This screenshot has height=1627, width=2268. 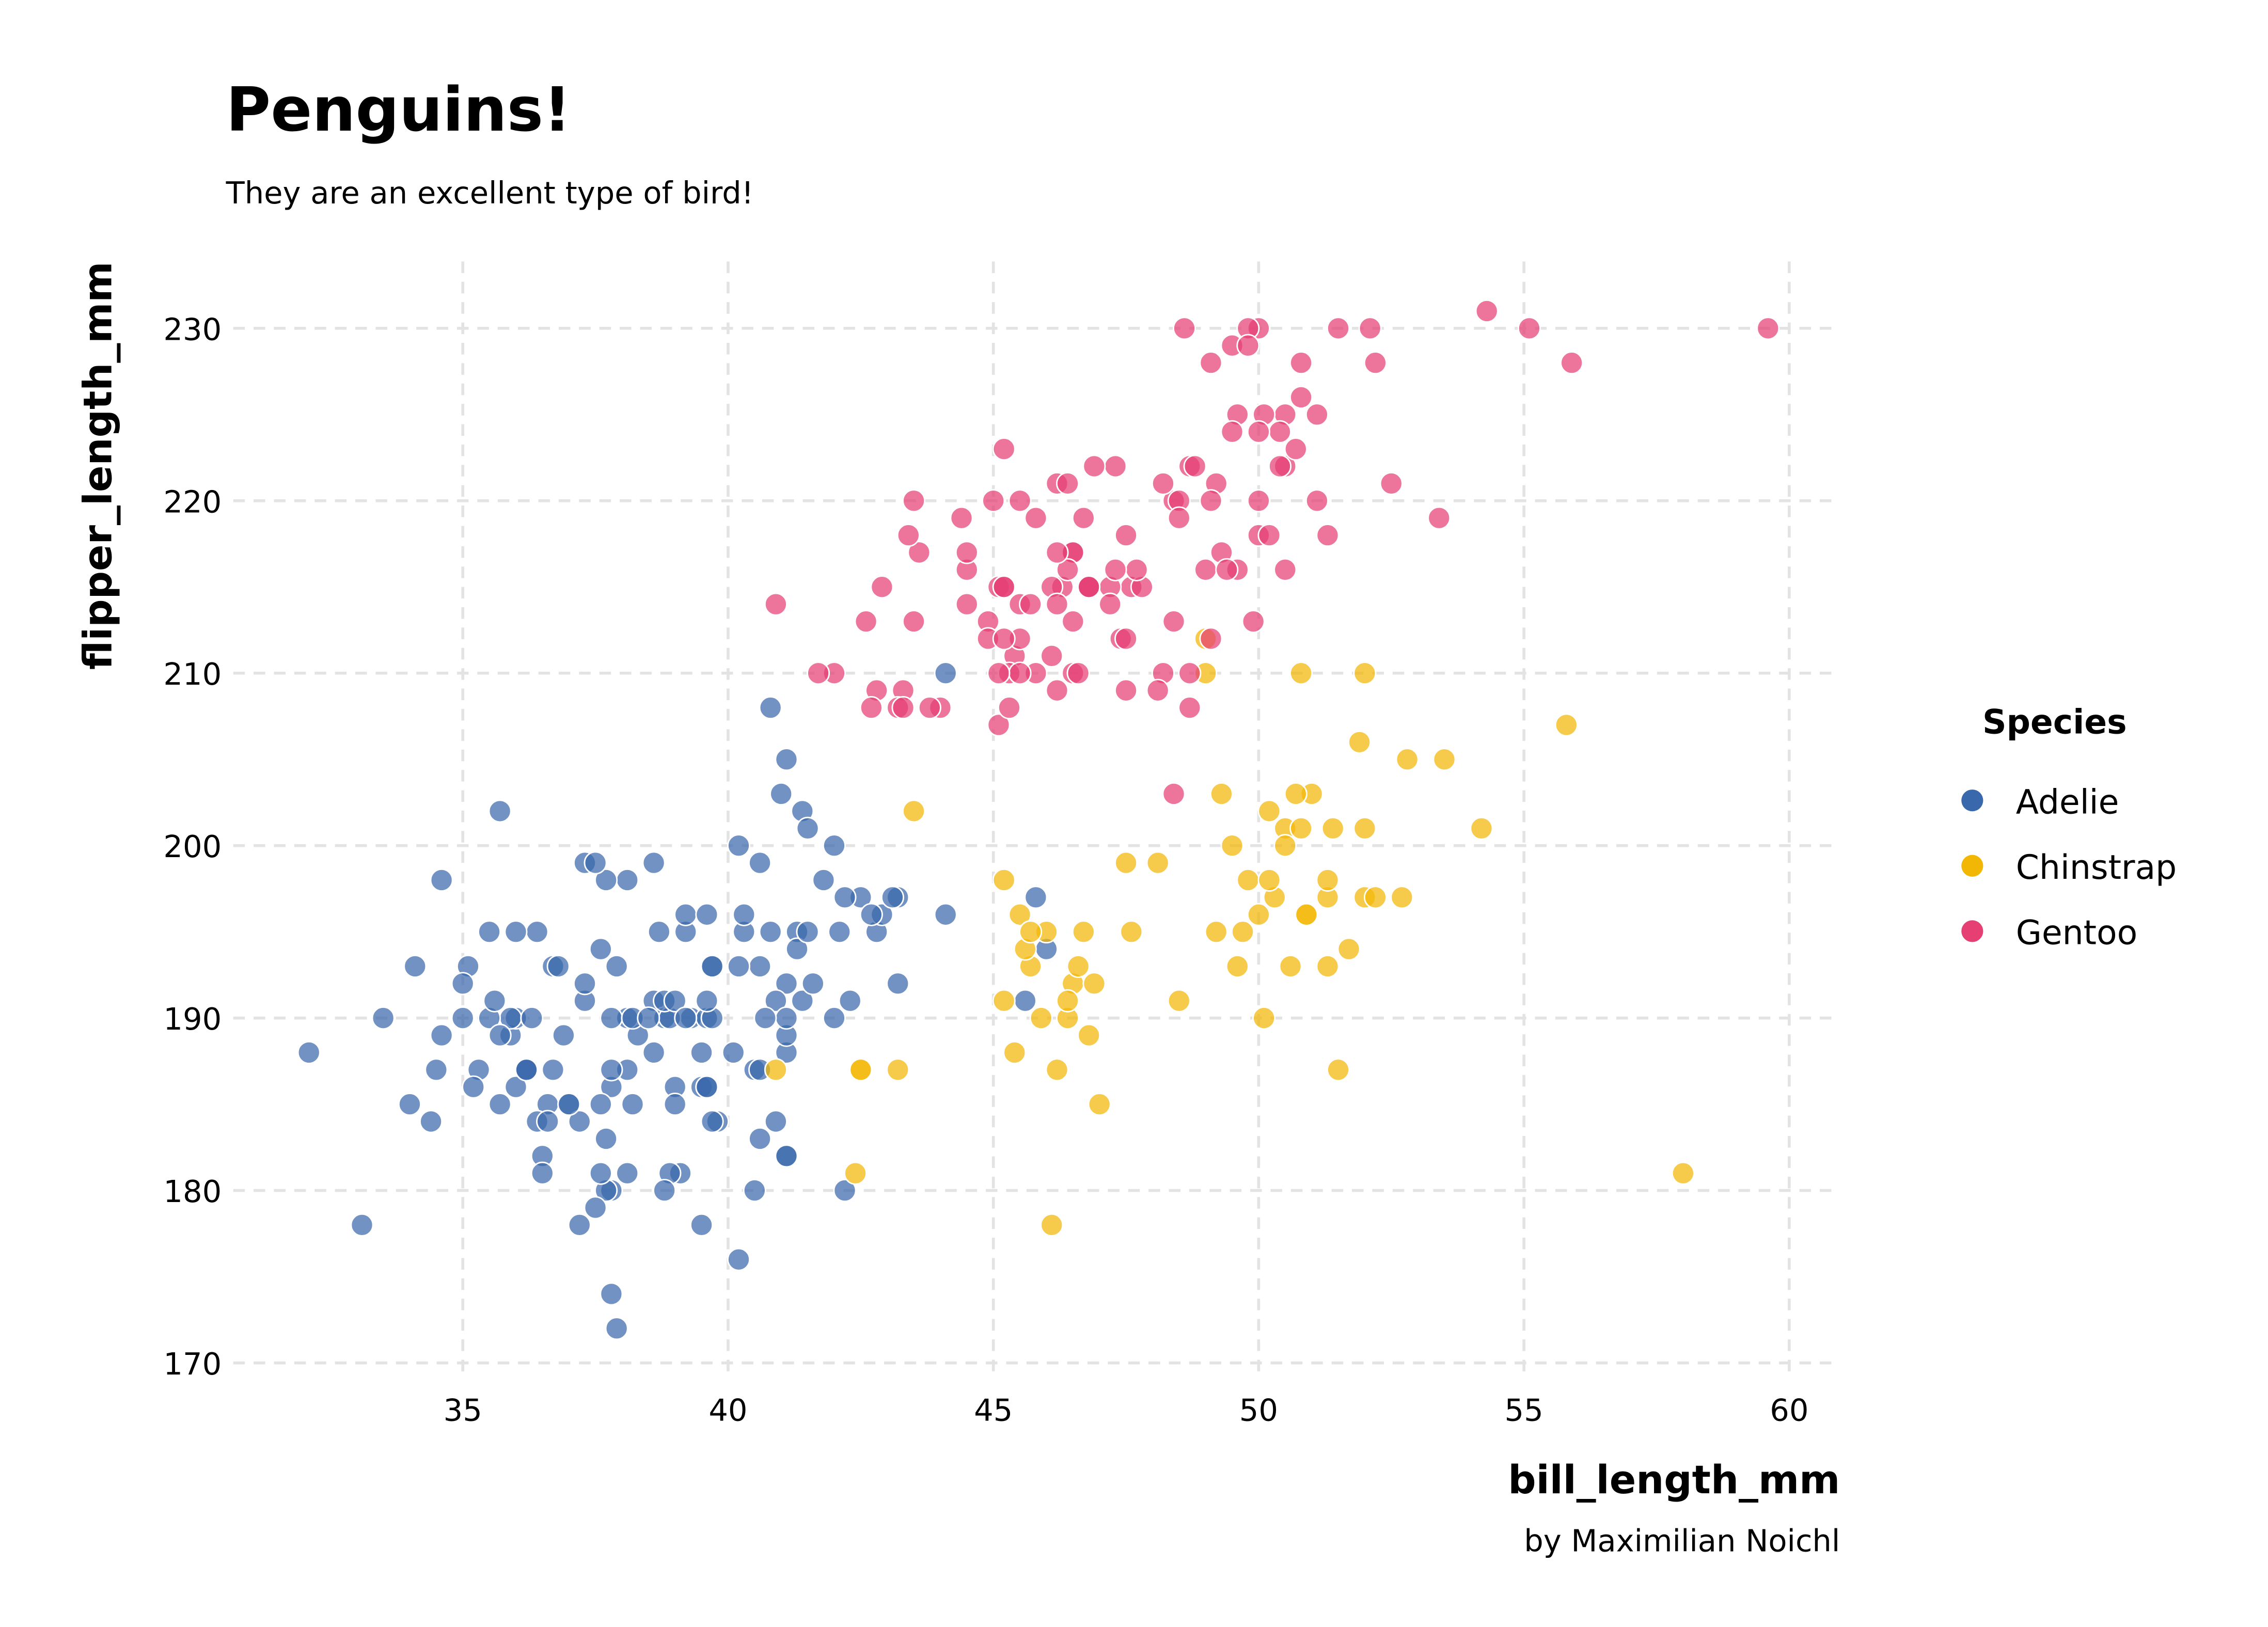 I want to click on x-tick-label: 45, so click(x=993, y=1410).